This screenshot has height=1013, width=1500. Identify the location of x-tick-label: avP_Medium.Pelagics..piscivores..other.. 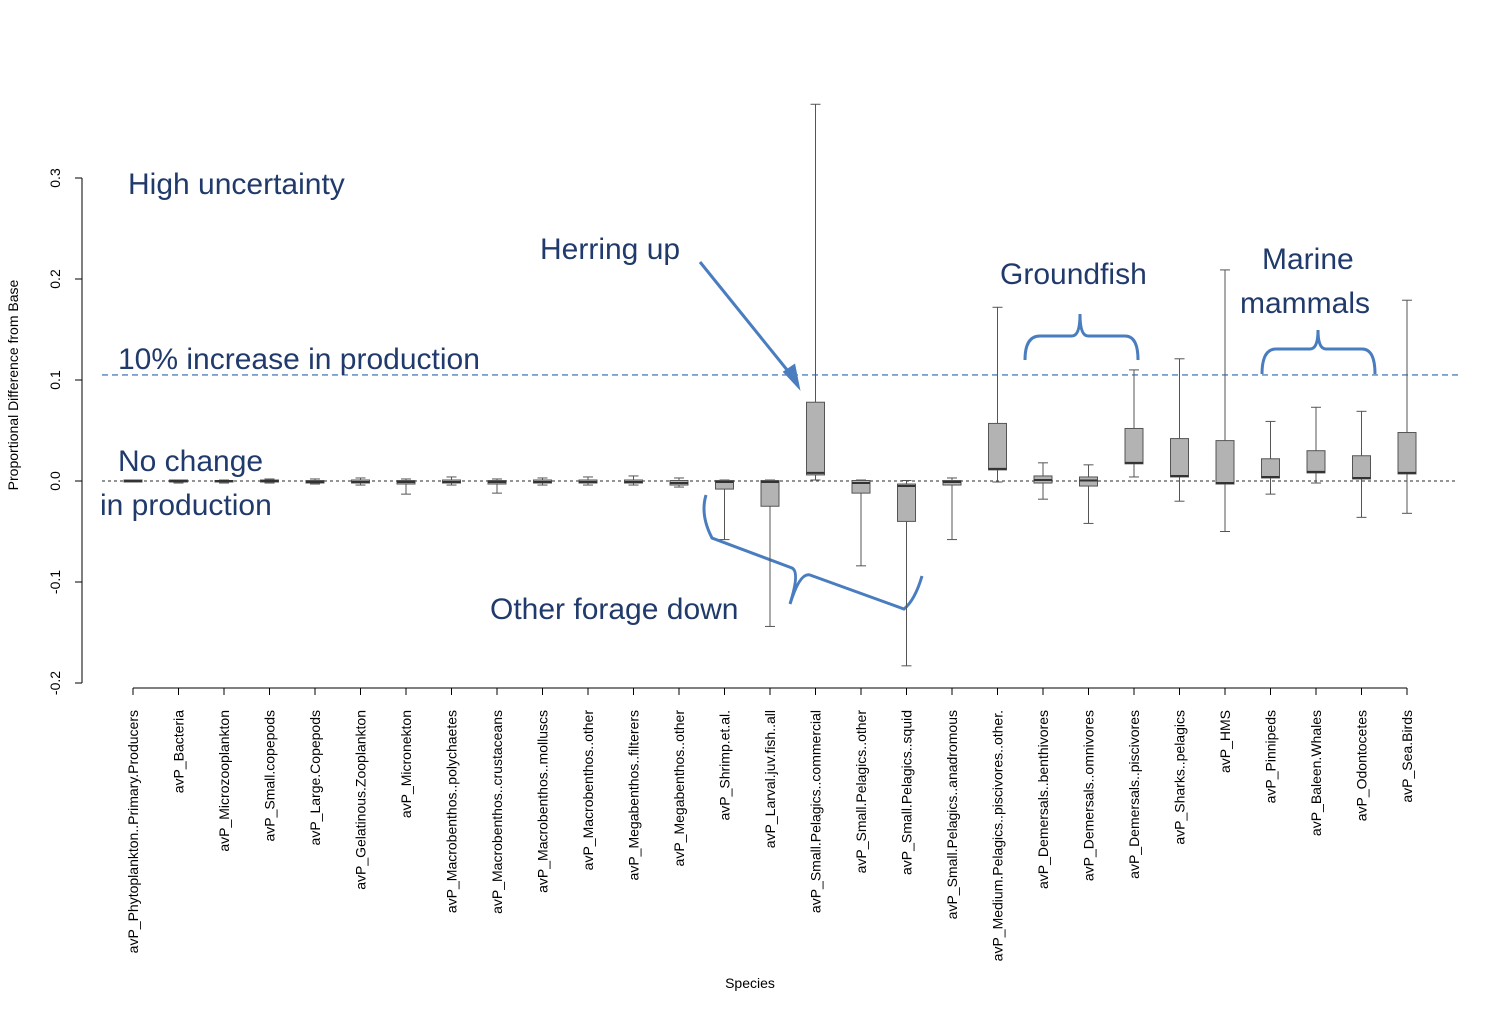
(998, 835).